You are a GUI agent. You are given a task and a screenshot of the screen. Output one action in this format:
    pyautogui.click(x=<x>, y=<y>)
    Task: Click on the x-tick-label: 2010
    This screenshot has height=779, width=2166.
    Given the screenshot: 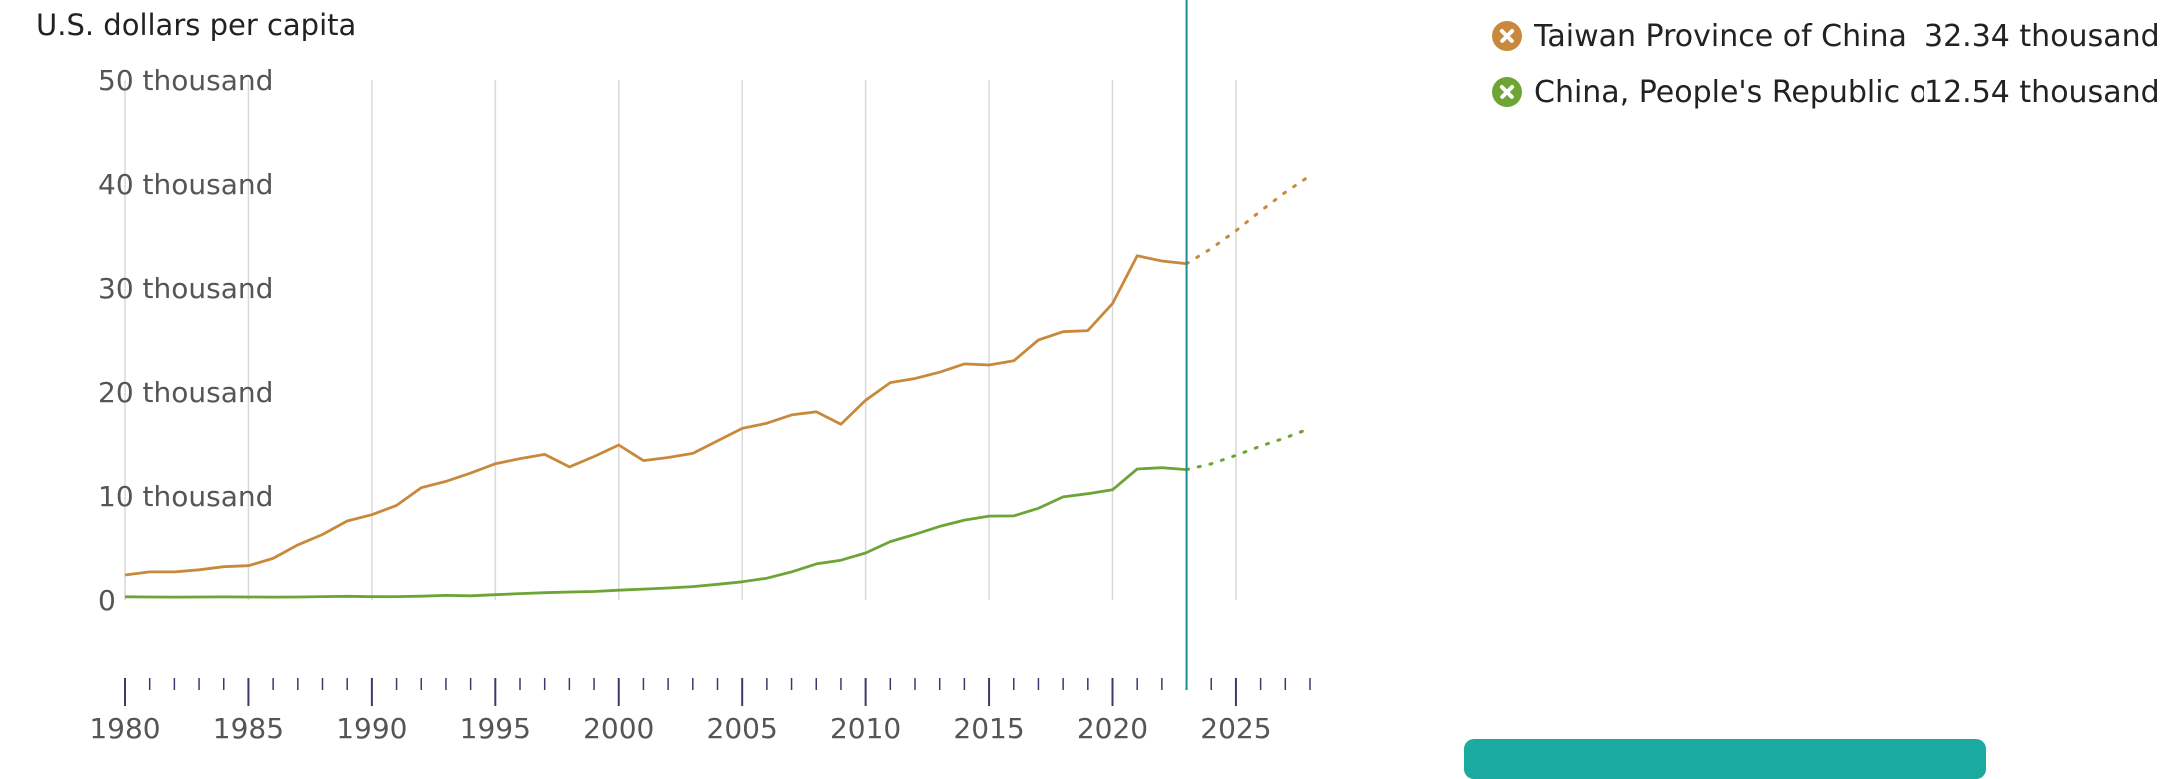 What is the action you would take?
    pyautogui.click(x=865, y=728)
    